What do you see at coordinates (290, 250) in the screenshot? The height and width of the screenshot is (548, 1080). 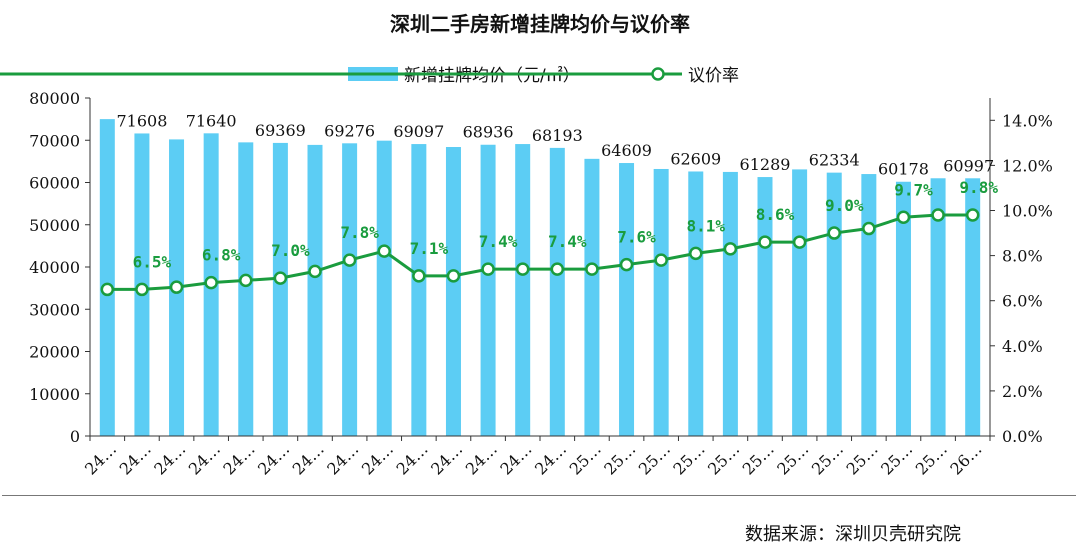 I see `line-value-label: 7.0%` at bounding box center [290, 250].